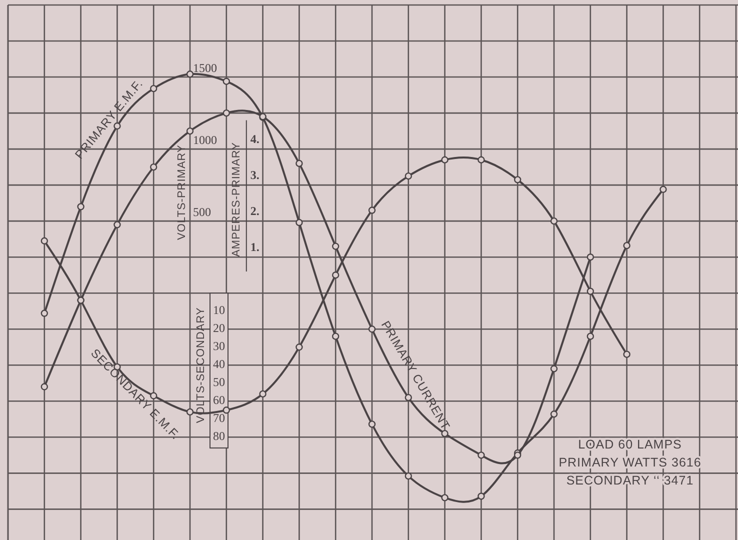 This screenshot has height=540, width=738. Describe the element at coordinates (205, 67) in the screenshot. I see `y-tick-label: 1500` at that location.